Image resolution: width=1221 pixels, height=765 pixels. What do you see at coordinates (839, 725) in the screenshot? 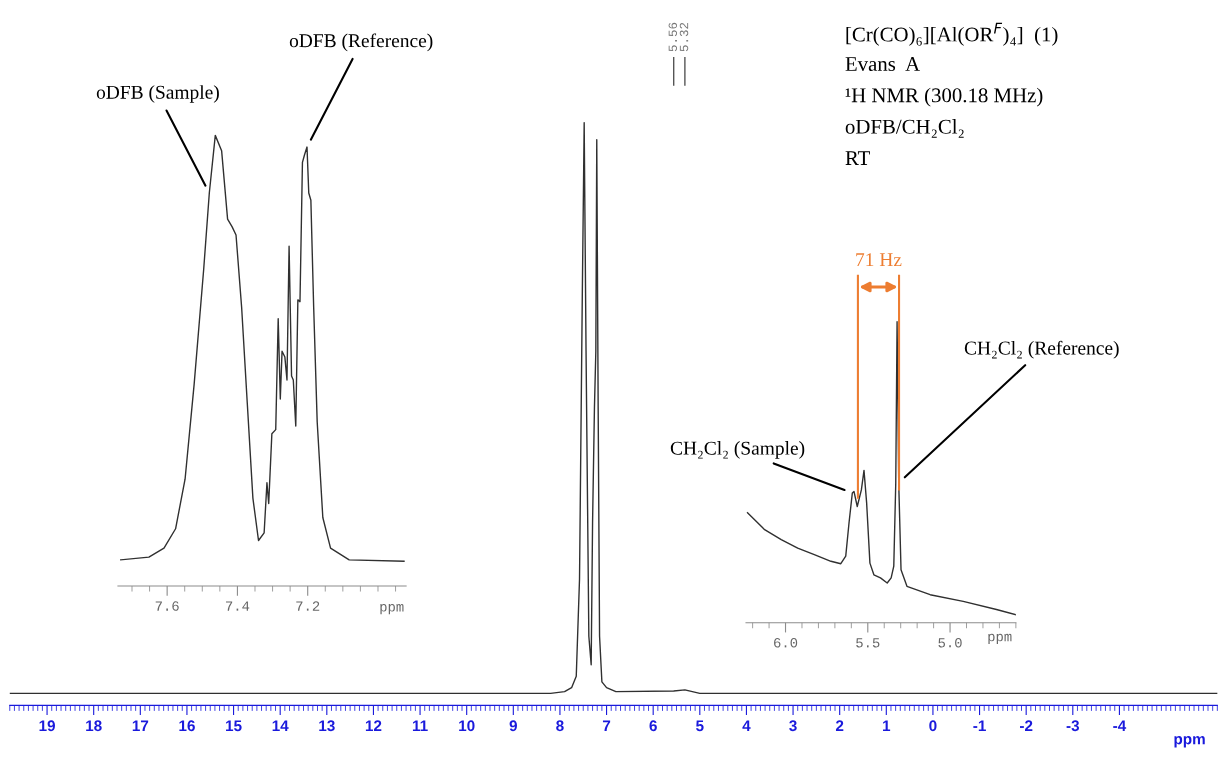
I see `x-tick-label: 2` at bounding box center [839, 725].